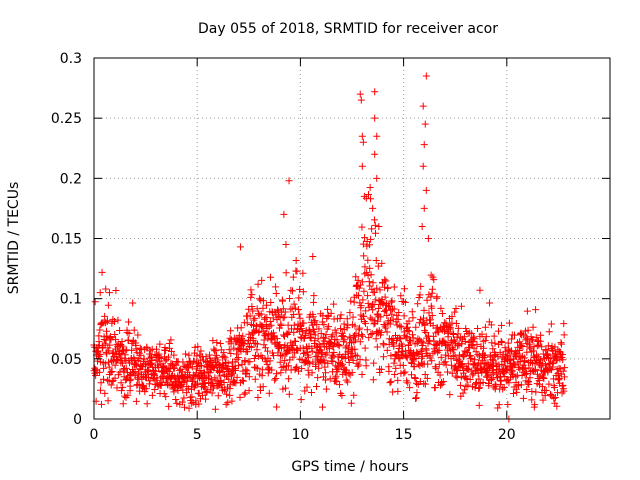 The width and height of the screenshot is (640, 480). What do you see at coordinates (71, 300) in the screenshot?
I see `y-tick-label: 0.1` at bounding box center [71, 300].